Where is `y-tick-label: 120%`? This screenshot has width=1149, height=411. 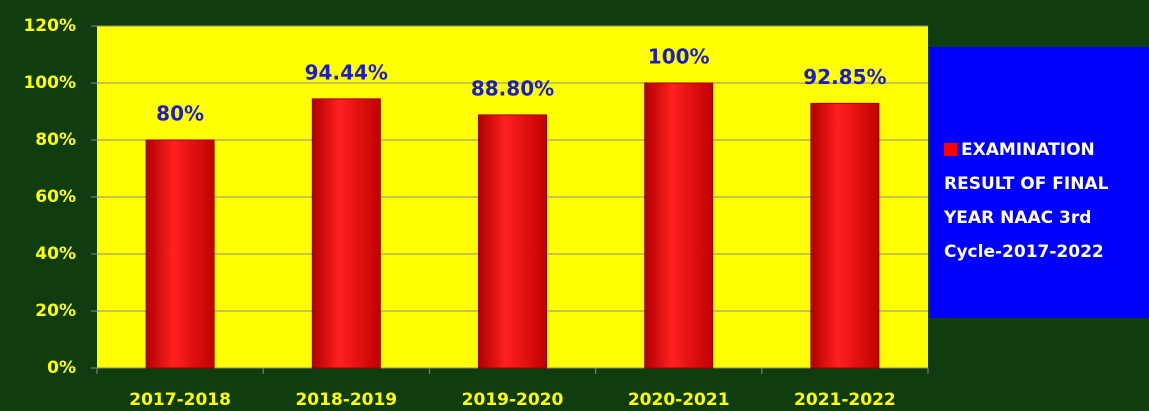
y-tick-label: 120% is located at coordinates (49, 26).